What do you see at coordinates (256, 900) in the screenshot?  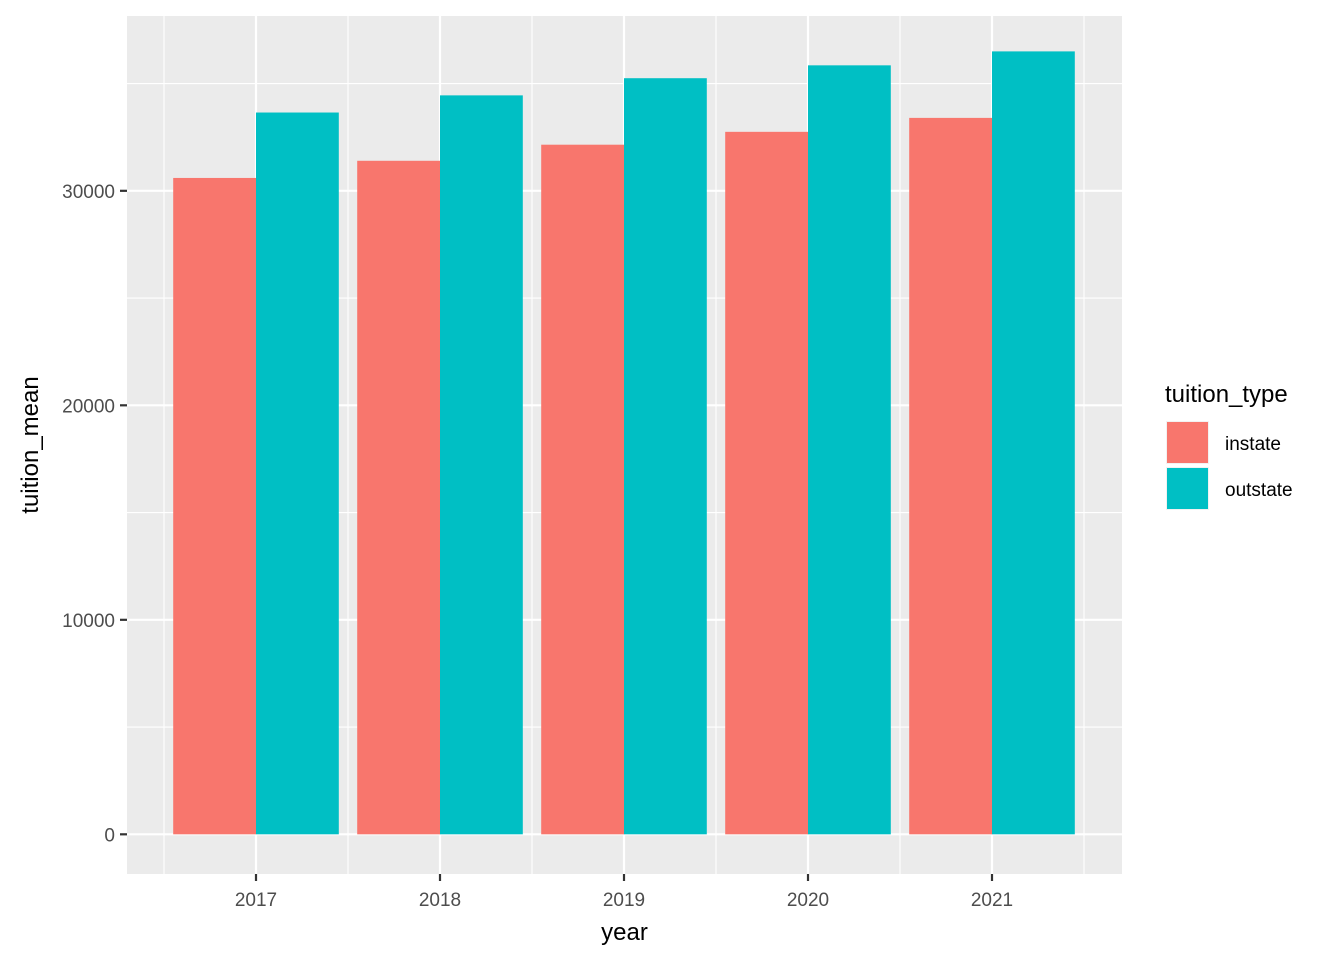 I see `x-tick-label: 2017` at bounding box center [256, 900].